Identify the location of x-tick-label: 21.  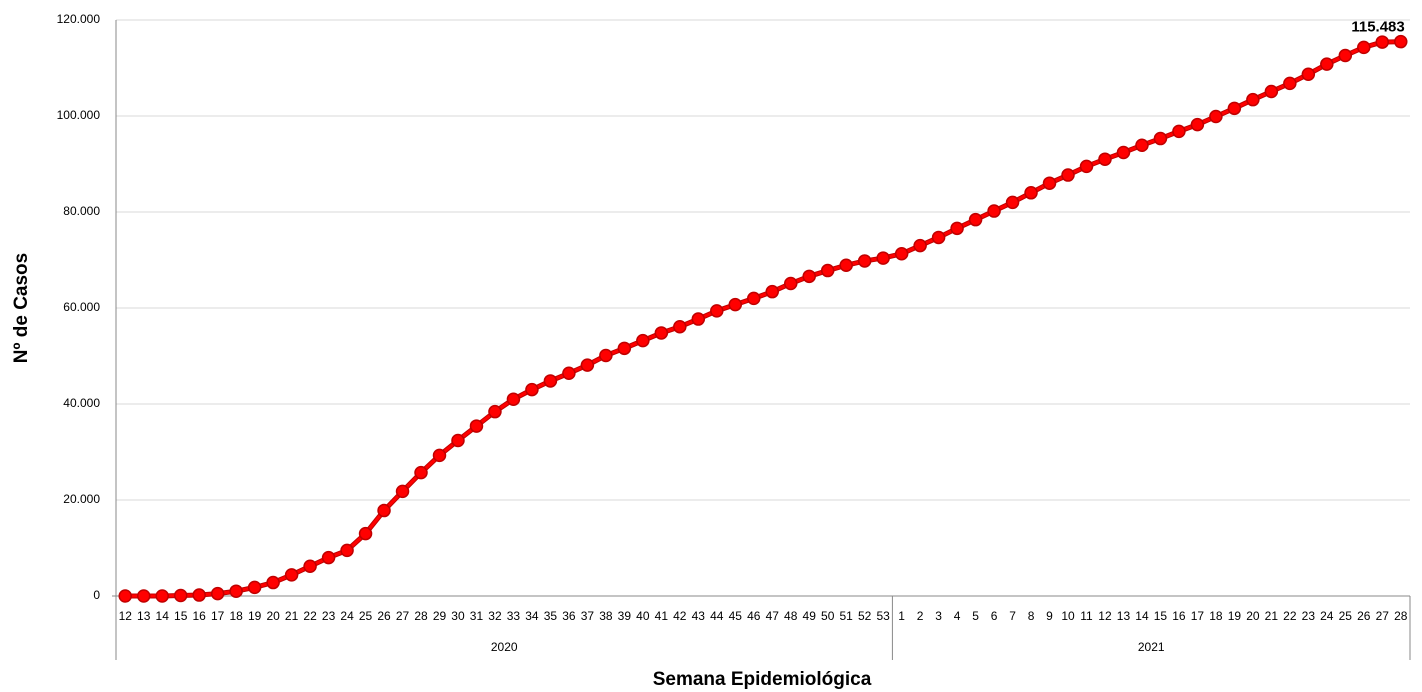
(292, 616).